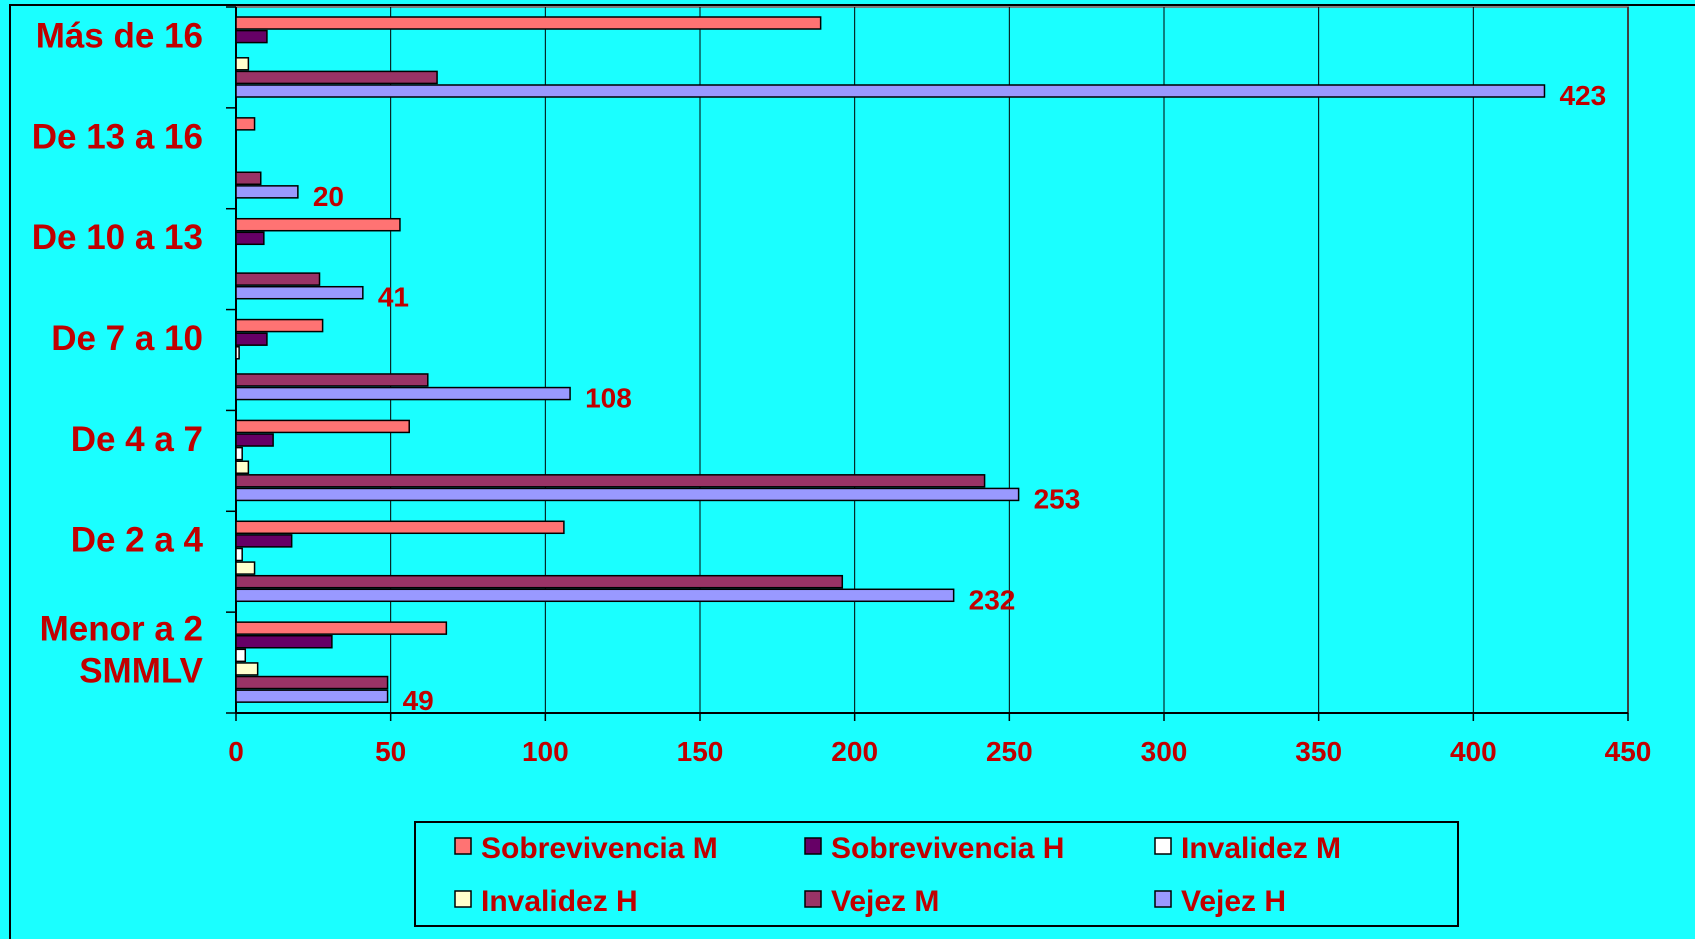 The image size is (1695, 939). I want to click on data-label: 253, so click(1057, 498).